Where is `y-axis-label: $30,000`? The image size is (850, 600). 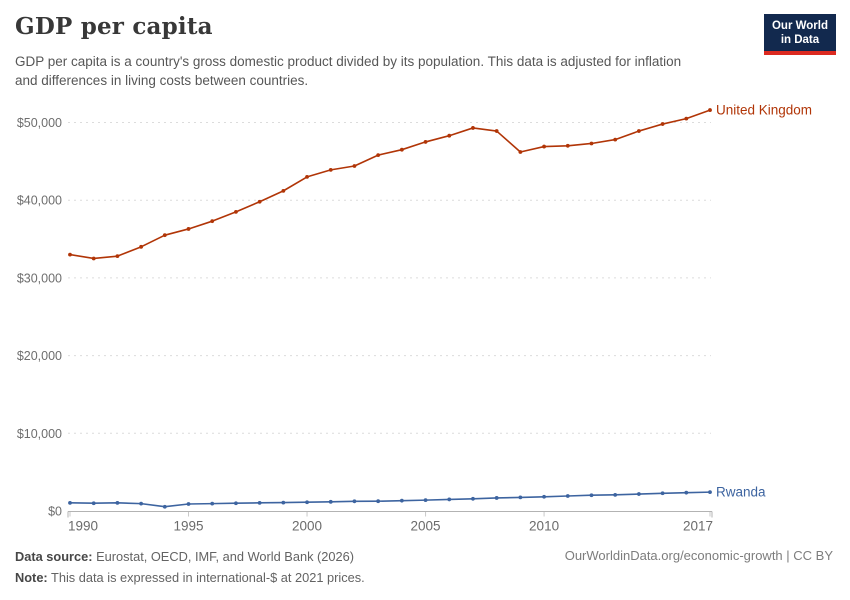 y-axis-label: $30,000 is located at coordinates (39, 278).